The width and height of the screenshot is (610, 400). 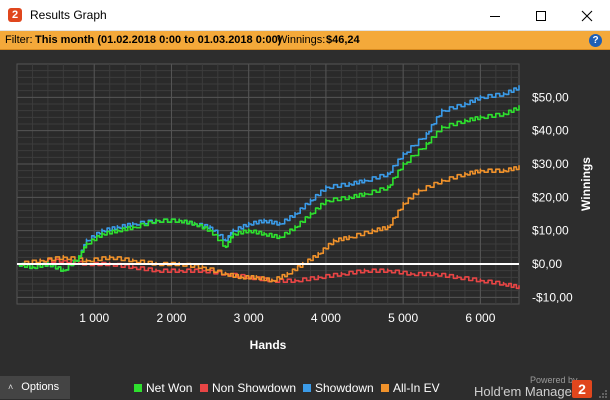 I want to click on y-tick-label: $30,00, so click(x=550, y=164).